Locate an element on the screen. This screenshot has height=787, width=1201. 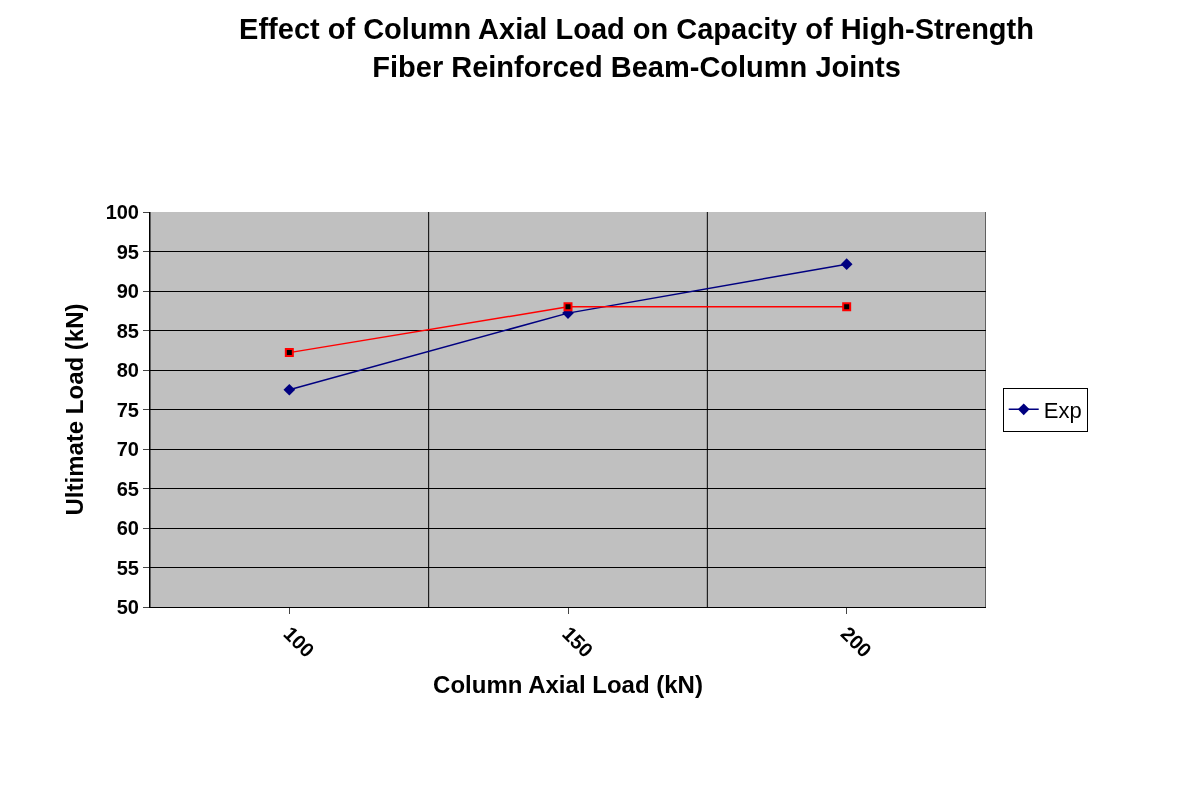
chart-title: Effect of Column Axial Load on Capacity of High-Strength Fiber Reinforced Beam-Column Joints is located at coordinates (636, 48).